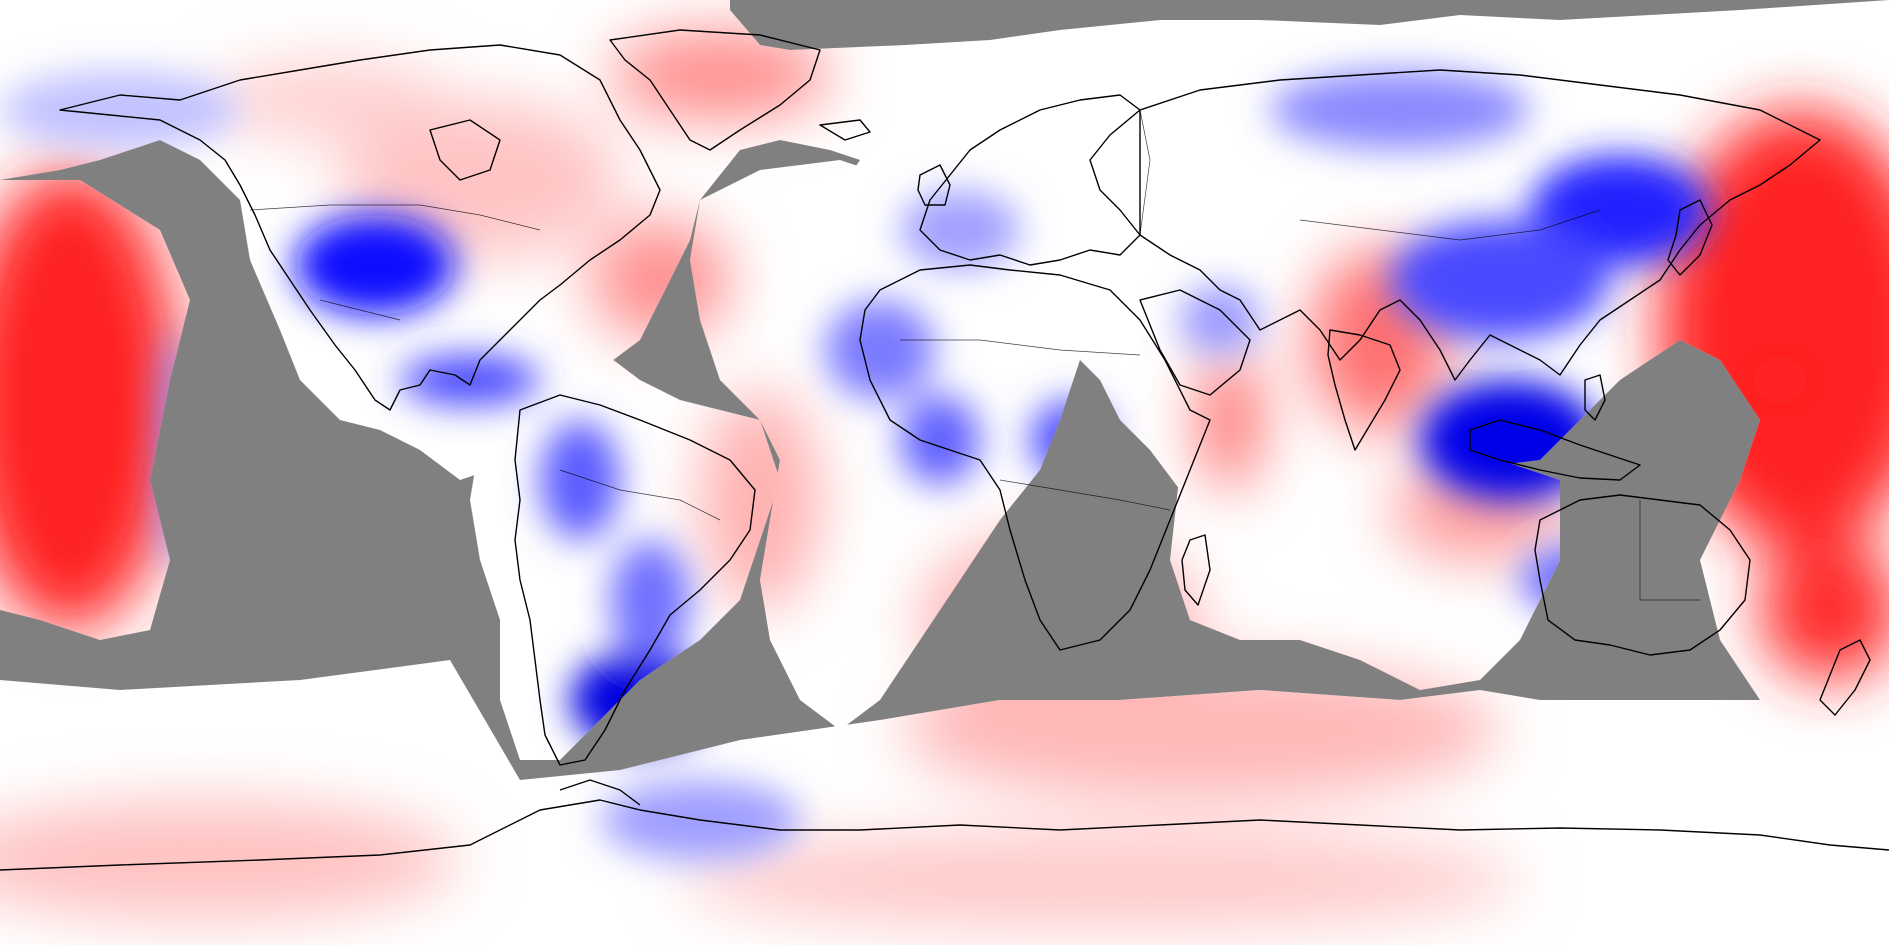  Describe the element at coordinates (1220, 320) in the screenshot. I see `anomaly-arabia` at that location.